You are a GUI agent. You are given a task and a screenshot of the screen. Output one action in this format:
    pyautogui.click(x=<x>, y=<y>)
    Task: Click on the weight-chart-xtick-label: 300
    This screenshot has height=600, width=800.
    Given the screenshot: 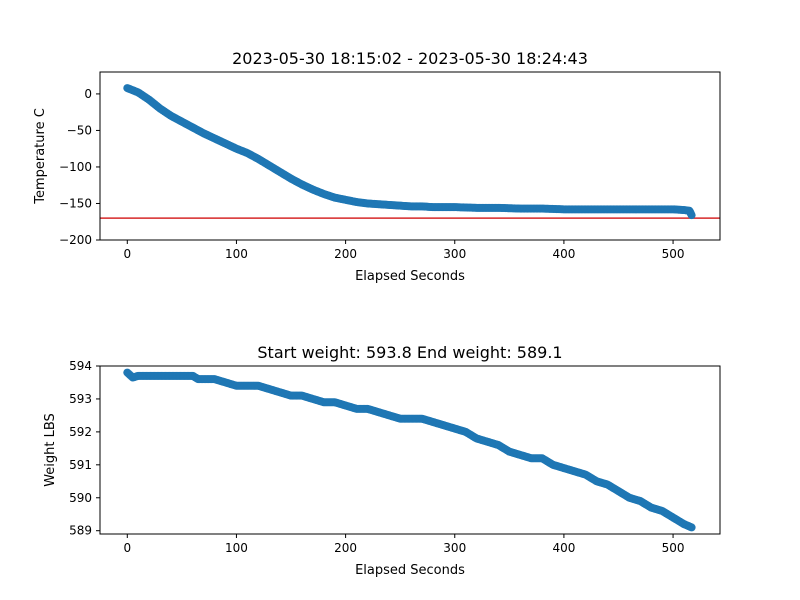 What is the action you would take?
    pyautogui.click(x=454, y=548)
    